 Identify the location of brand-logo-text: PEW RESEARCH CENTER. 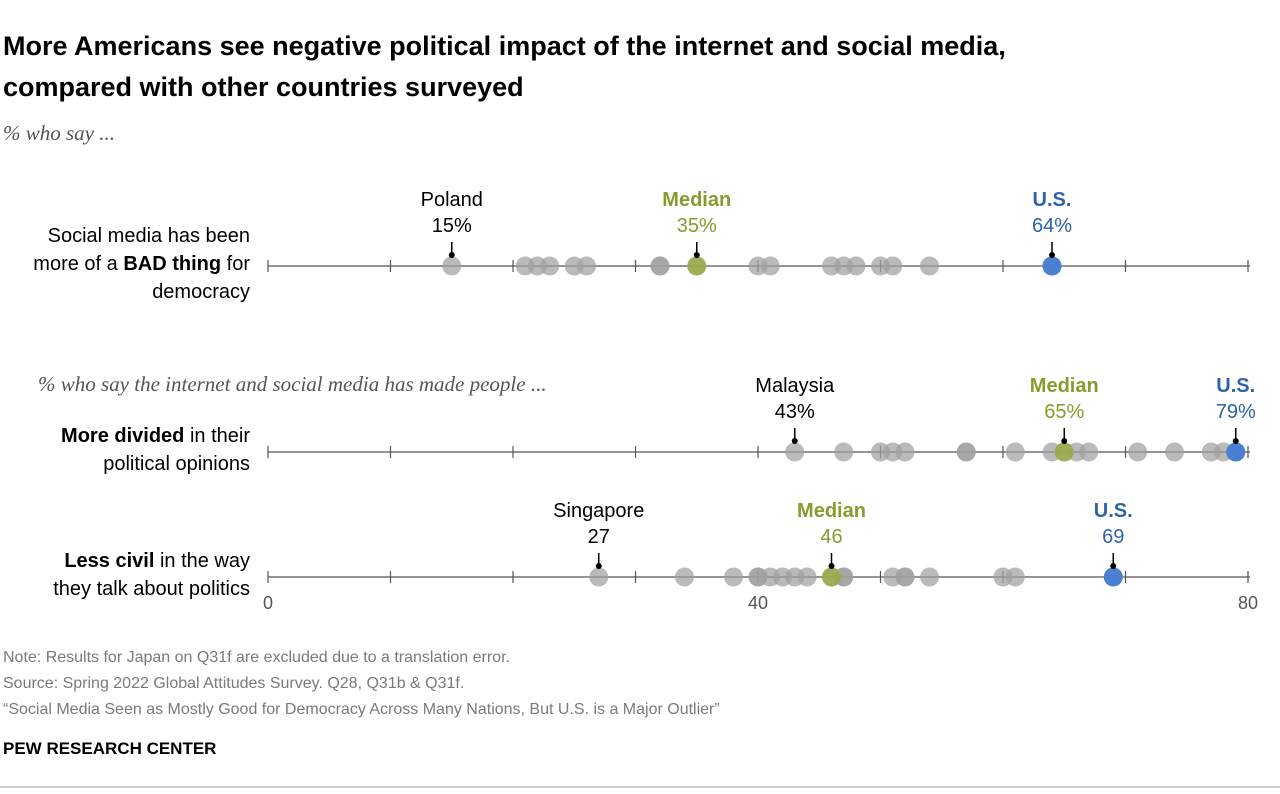
(109, 748).